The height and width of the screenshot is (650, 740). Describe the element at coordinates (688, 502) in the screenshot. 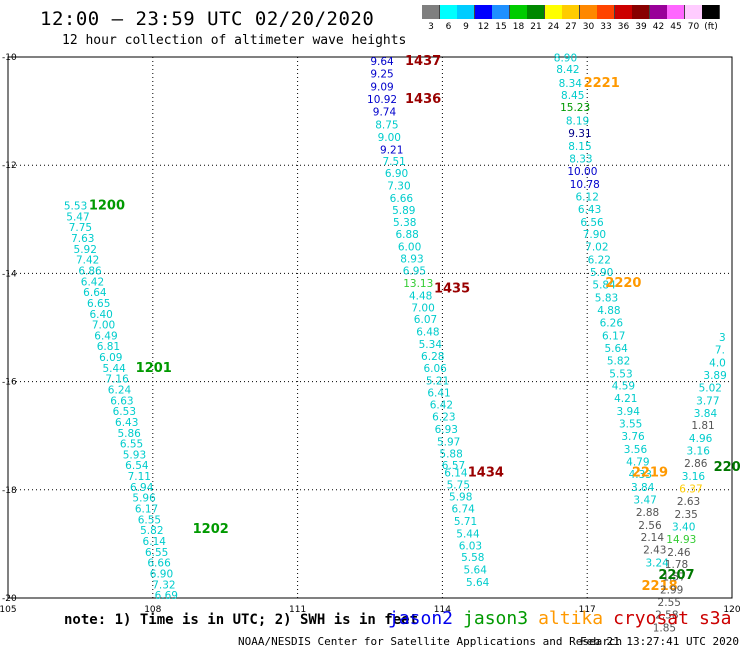

I see `wave-height-value: 2.63` at that location.